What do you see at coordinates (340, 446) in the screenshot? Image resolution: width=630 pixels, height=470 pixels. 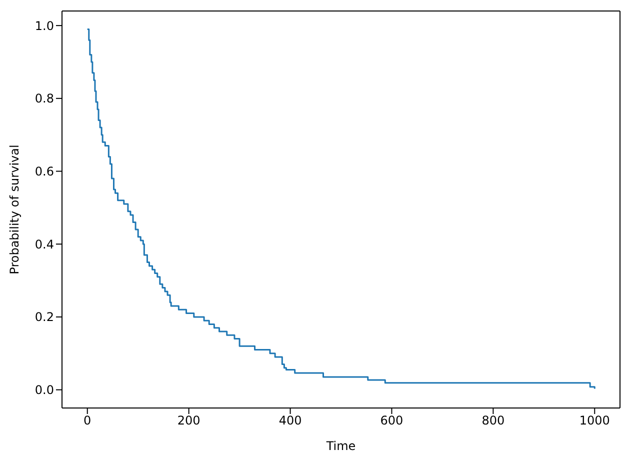 I see `x-axis-title: Time` at bounding box center [340, 446].